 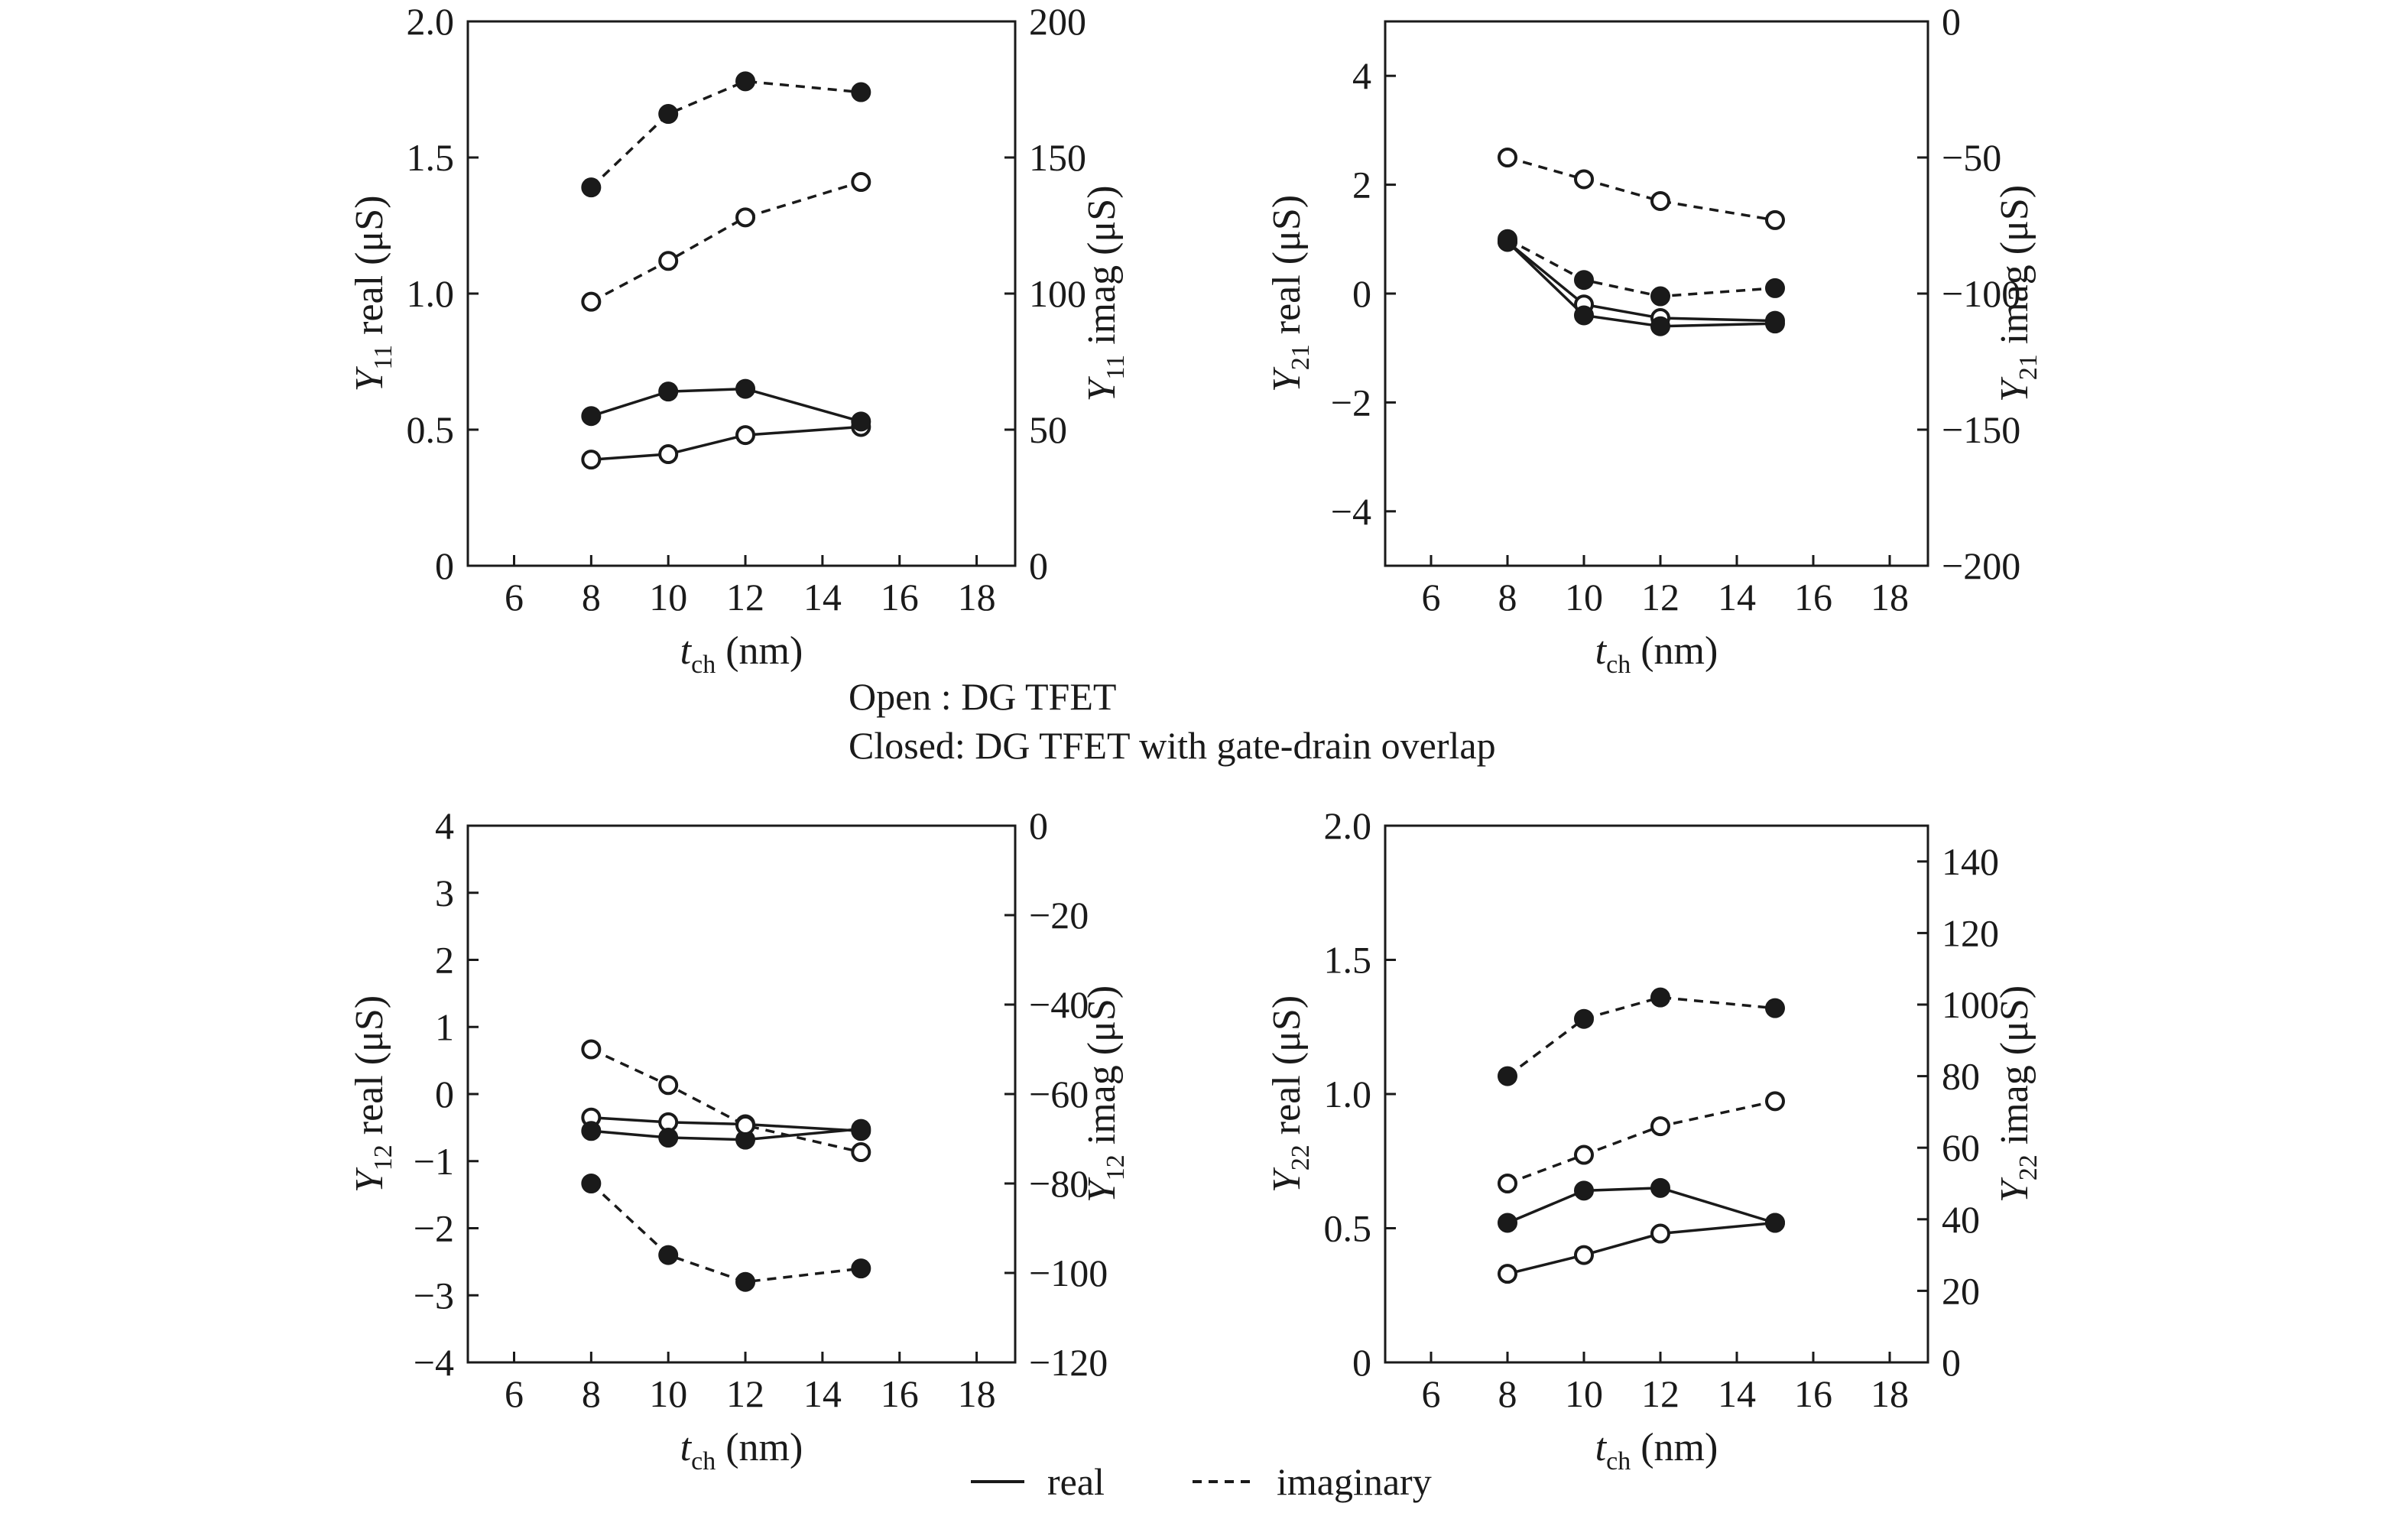 What do you see at coordinates (1059, 916) in the screenshot?
I see `y-right-tick-label: −20` at bounding box center [1059, 916].